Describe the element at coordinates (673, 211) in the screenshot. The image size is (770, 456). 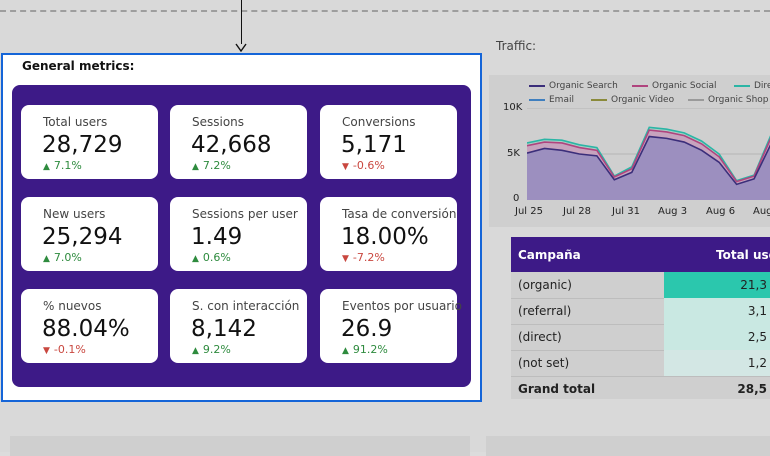
I see `x-tick-label: Aug 3` at that location.